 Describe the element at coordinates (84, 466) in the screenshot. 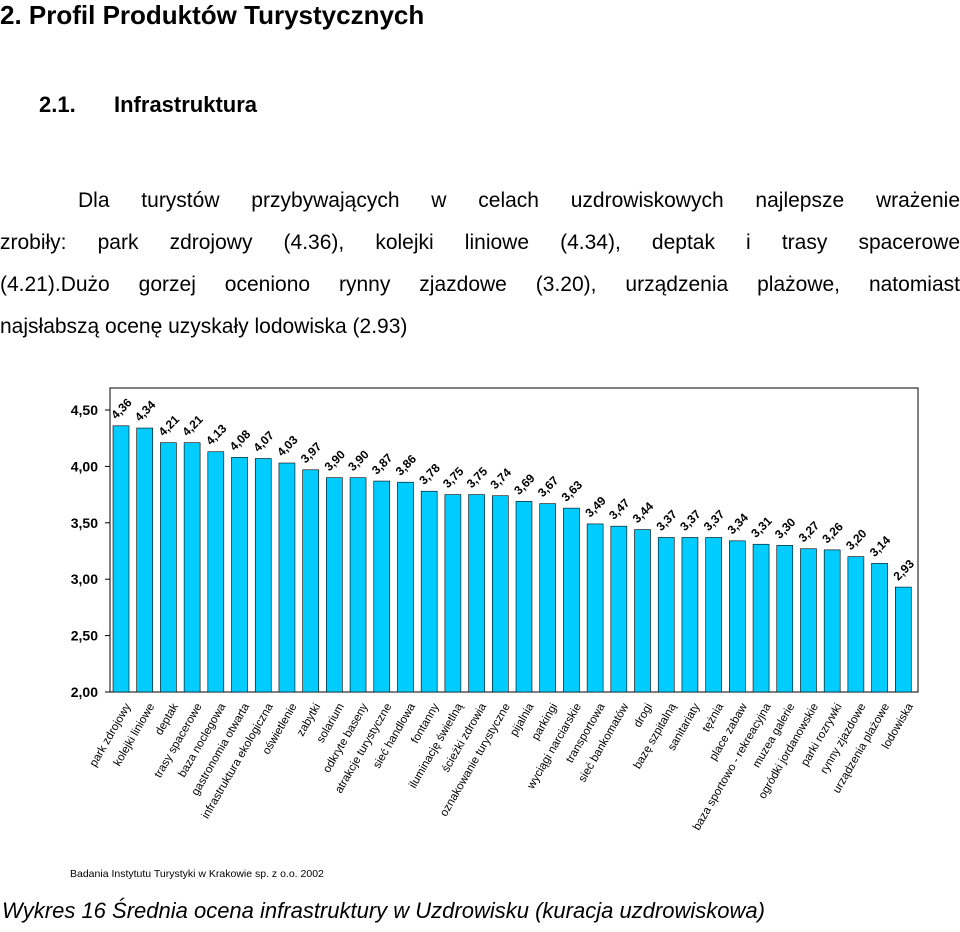

I see `y-tick-label: 4,00` at that location.